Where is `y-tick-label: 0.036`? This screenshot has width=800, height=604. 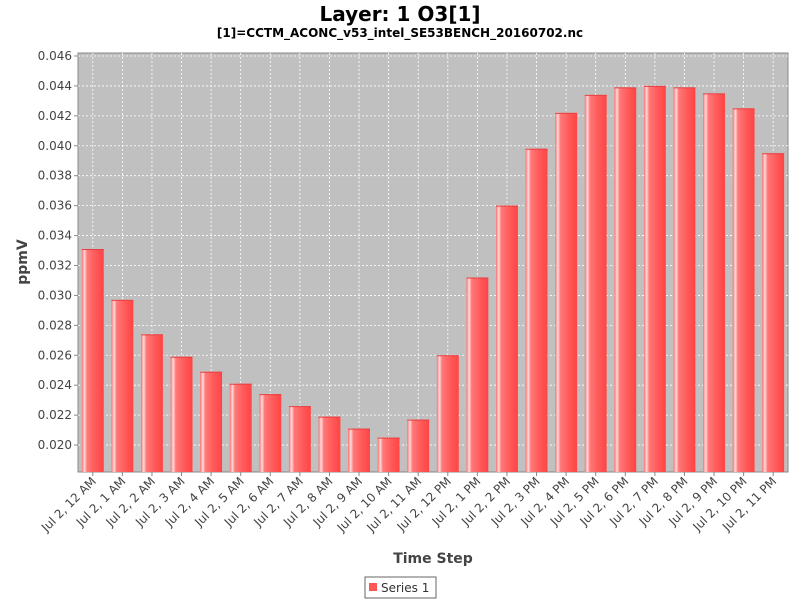
y-tick-label: 0.036 is located at coordinates (55, 206).